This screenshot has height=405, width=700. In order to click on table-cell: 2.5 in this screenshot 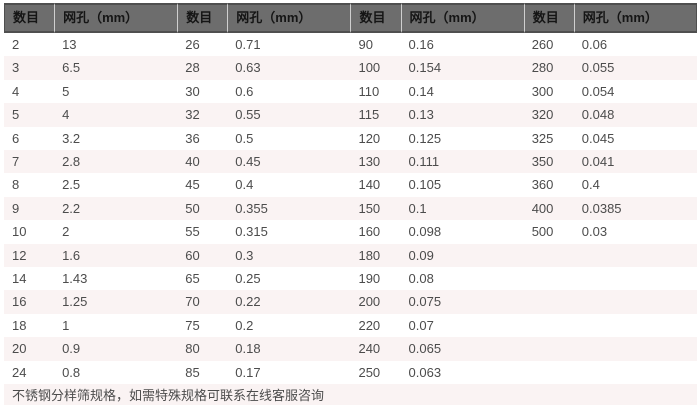, I will do `click(116, 185)`.